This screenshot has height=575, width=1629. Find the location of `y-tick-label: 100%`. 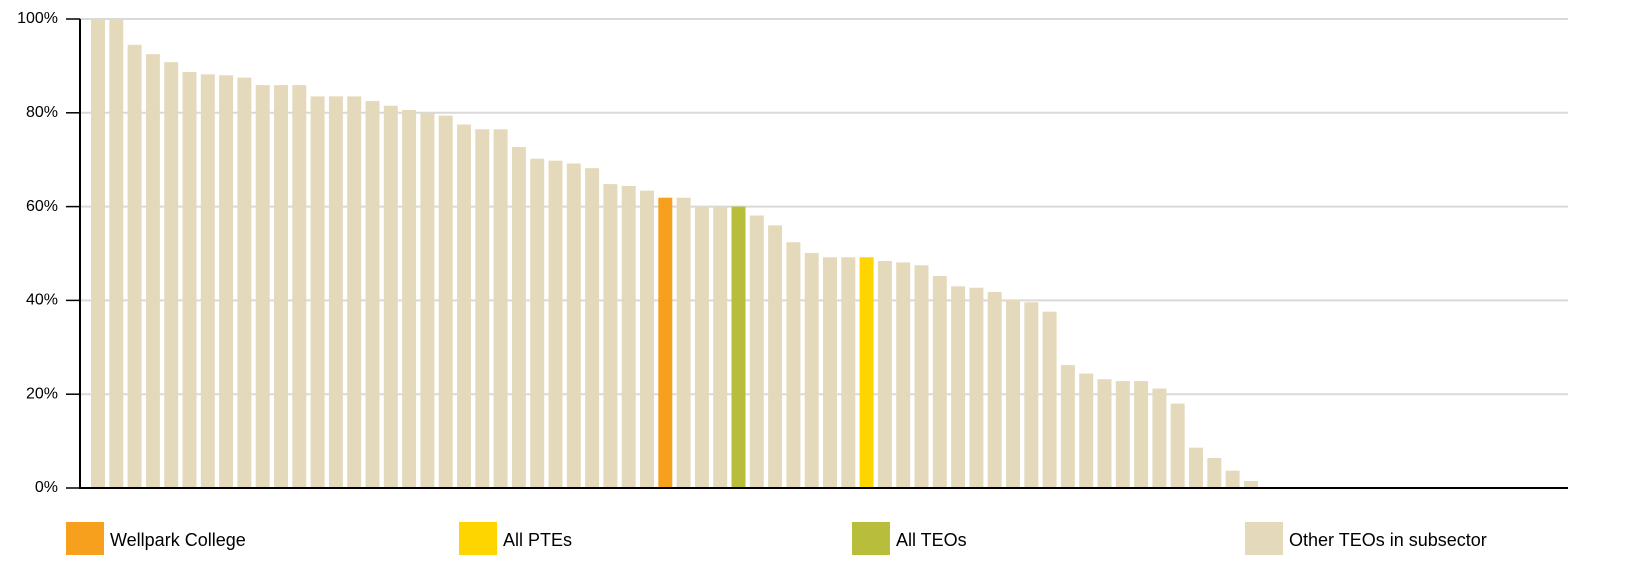

y-tick-label: 100% is located at coordinates (37, 18).